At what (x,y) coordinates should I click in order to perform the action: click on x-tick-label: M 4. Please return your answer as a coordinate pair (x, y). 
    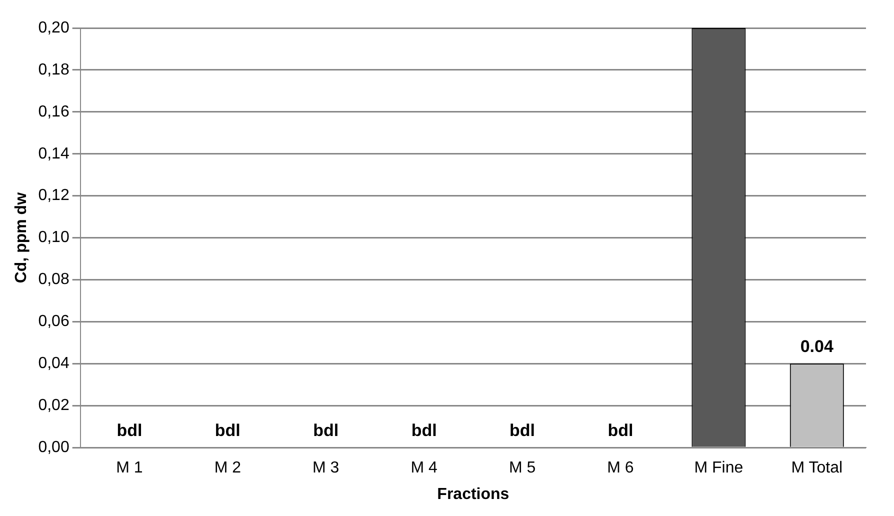
    Looking at the image, I should click on (424, 468).